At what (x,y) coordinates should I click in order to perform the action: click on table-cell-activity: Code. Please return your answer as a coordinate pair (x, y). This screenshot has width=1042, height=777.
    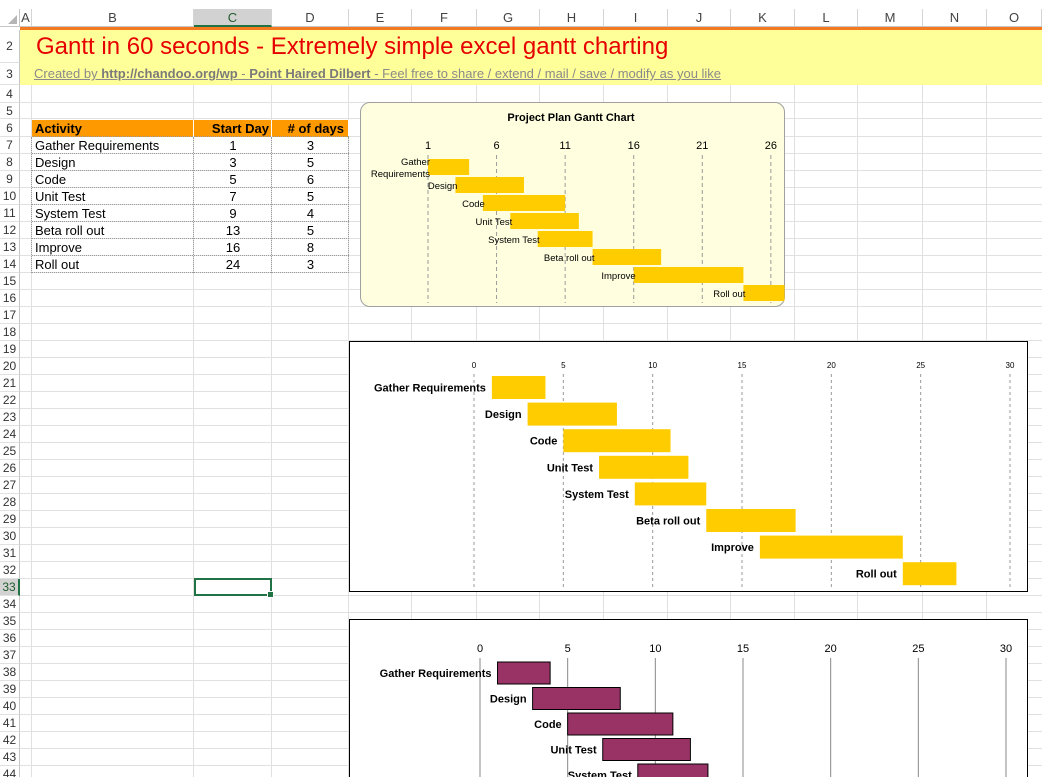
    Looking at the image, I should click on (51, 179).